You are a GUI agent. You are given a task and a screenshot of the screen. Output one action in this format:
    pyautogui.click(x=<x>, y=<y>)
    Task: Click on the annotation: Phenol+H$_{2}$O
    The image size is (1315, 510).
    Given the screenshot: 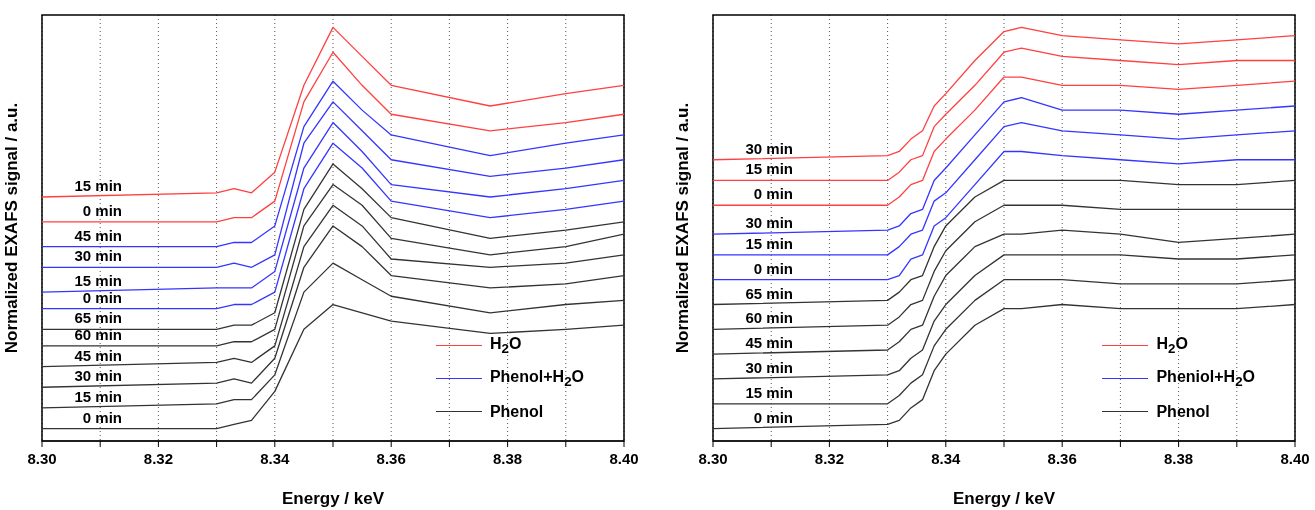 What is the action you would take?
    pyautogui.click(x=536, y=378)
    